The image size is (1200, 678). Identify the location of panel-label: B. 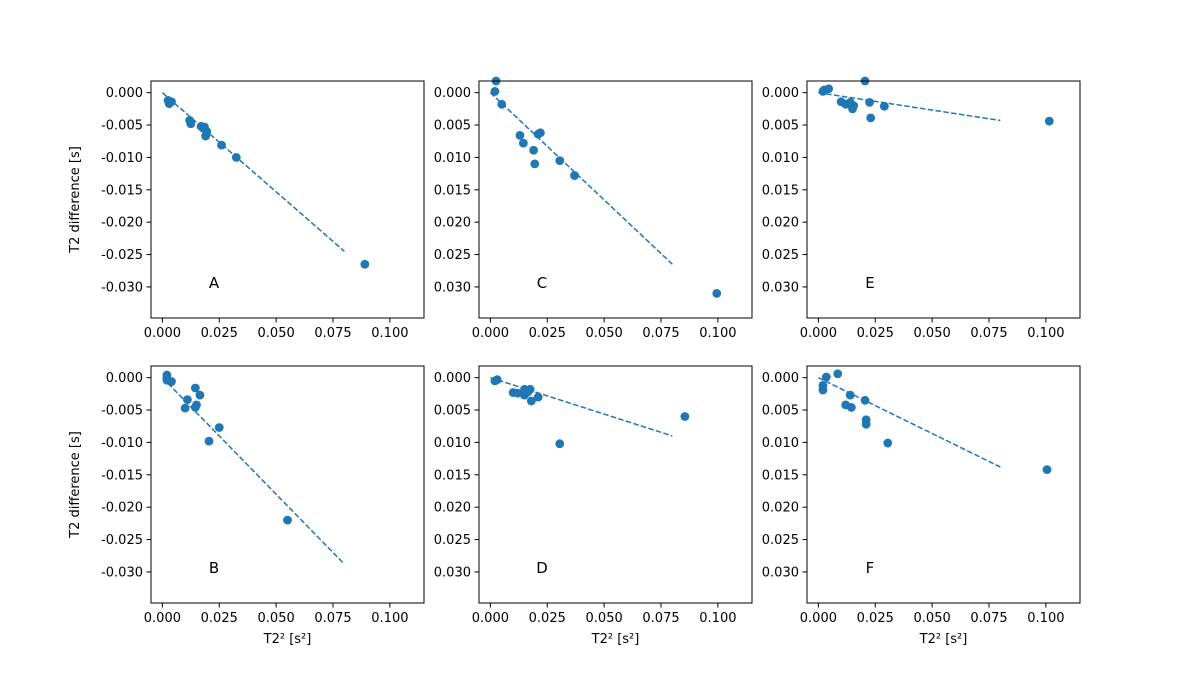
(214, 568).